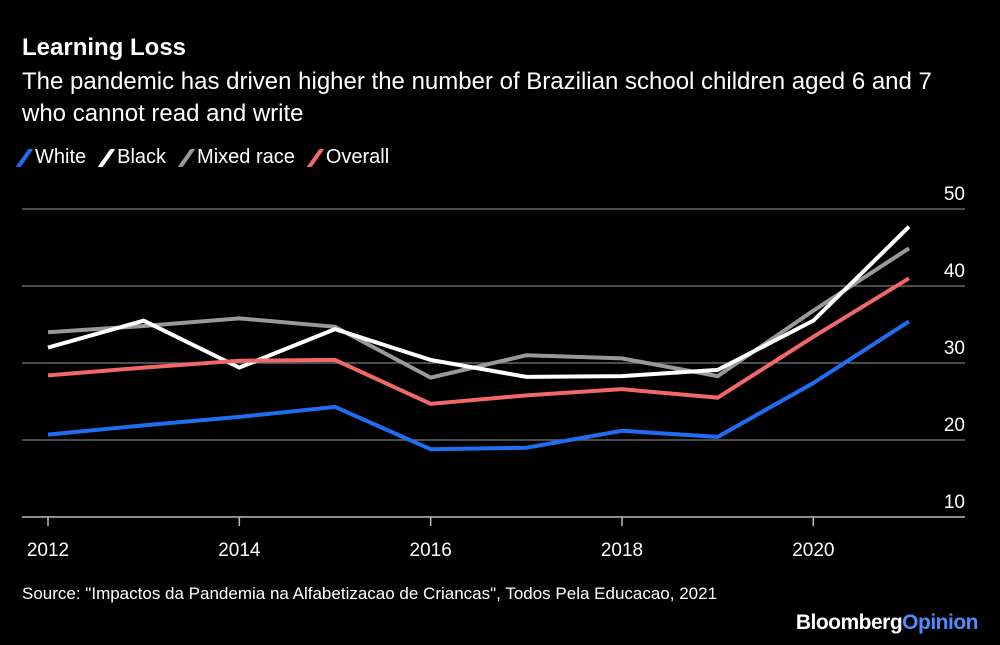 The image size is (1000, 645). What do you see at coordinates (104, 47) in the screenshot?
I see `chart-title: Learning Loss` at bounding box center [104, 47].